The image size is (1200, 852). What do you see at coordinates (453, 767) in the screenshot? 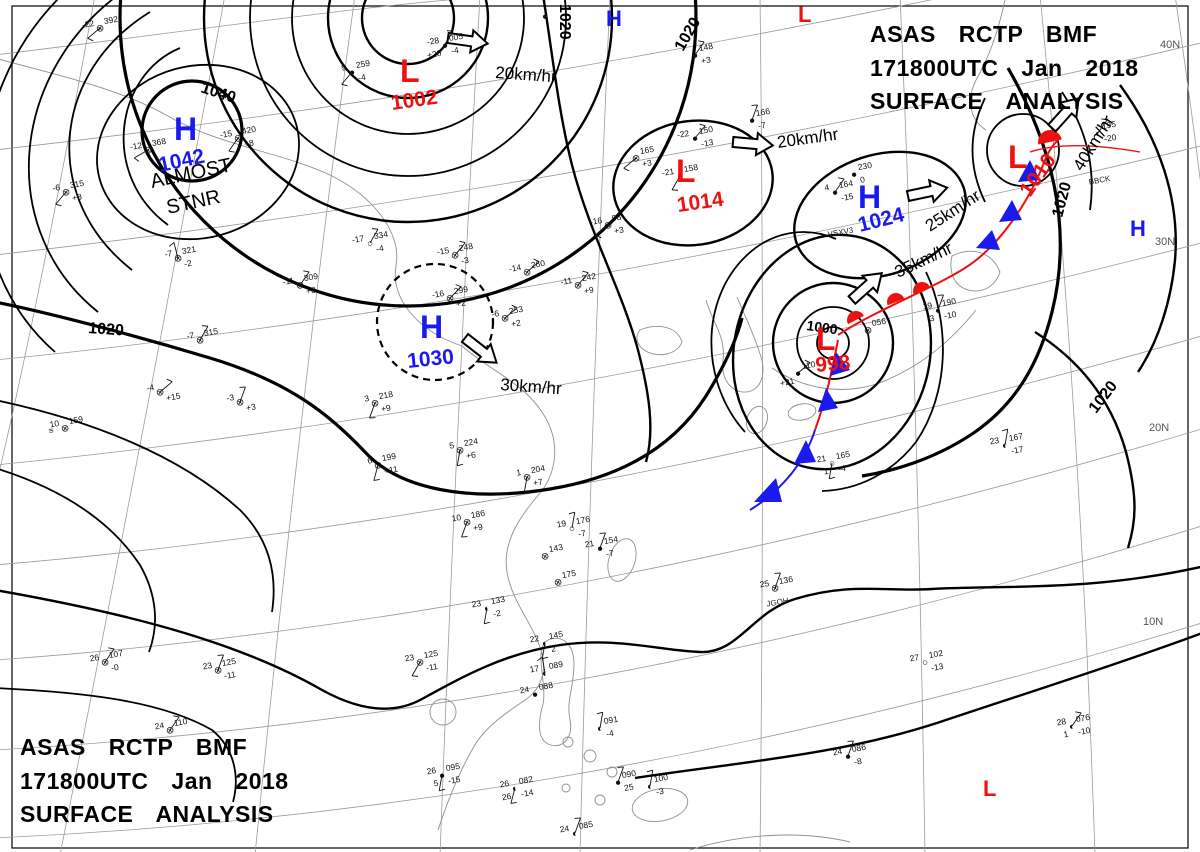
I see `station-text: 095` at bounding box center [453, 767].